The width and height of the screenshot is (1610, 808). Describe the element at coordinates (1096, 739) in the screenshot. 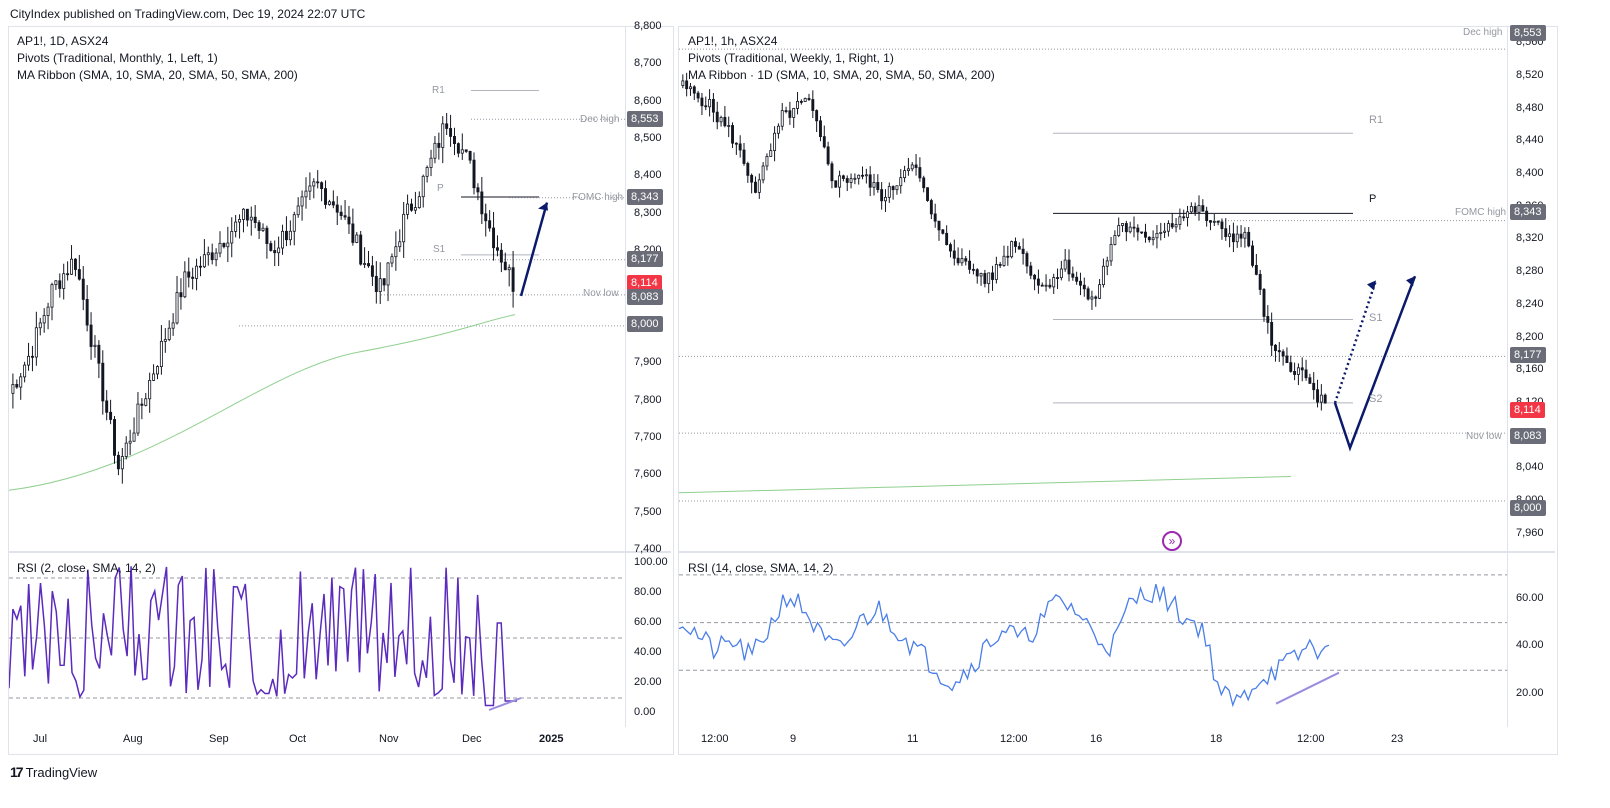

I see `right-time-tick: 16` at that location.